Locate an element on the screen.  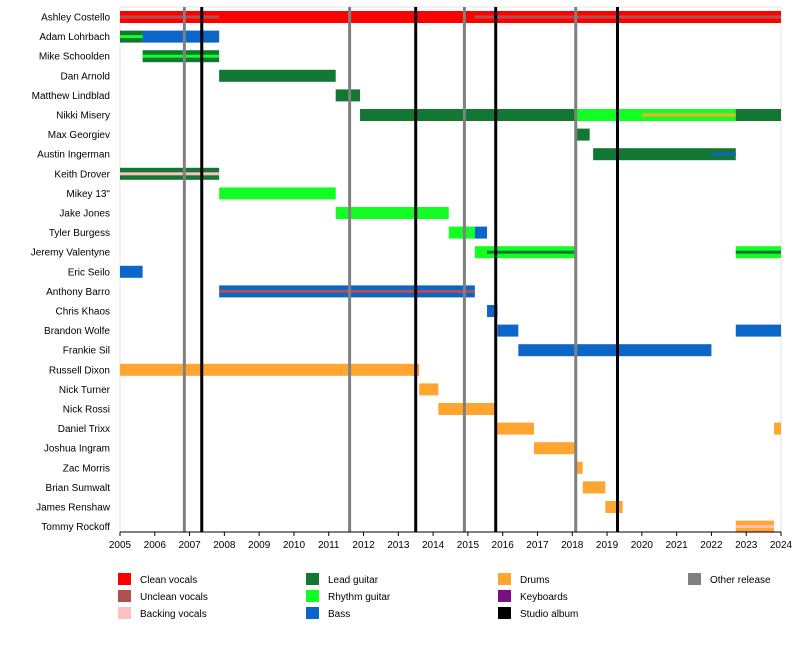
legend-label: Backing vocals is located at coordinates (173, 614).